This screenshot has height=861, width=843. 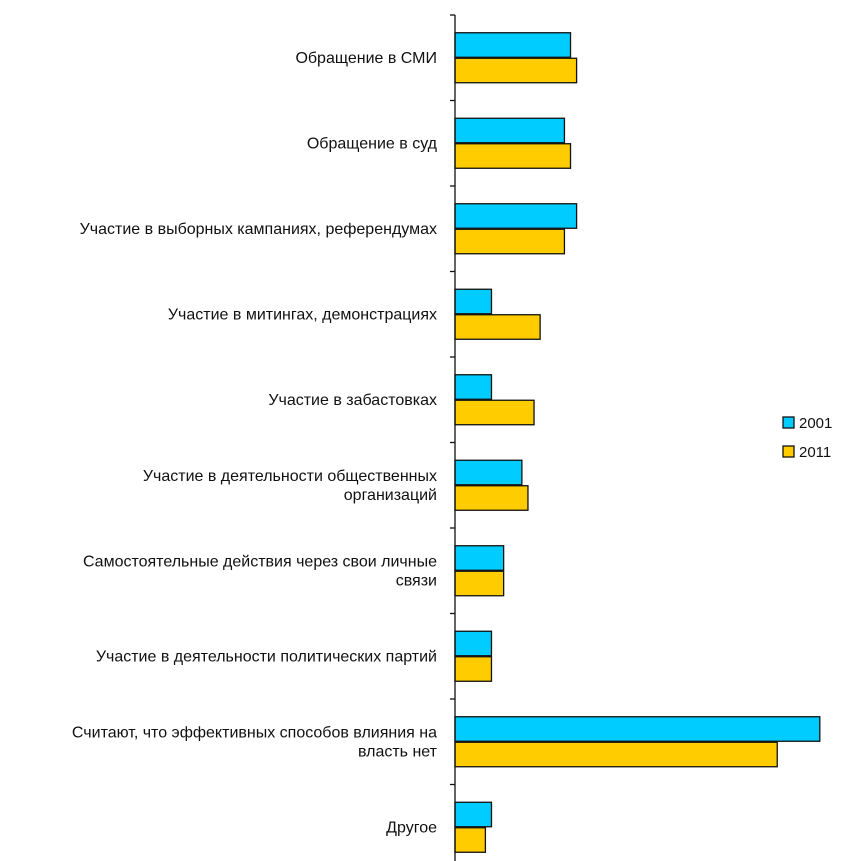 I want to click on category-label-line: власть нет, so click(x=398, y=751).